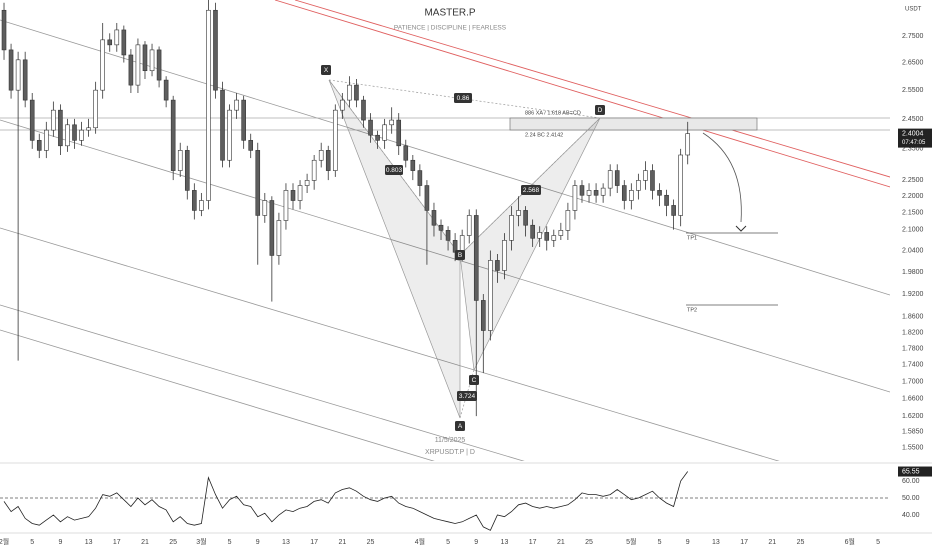 The width and height of the screenshot is (932, 550). Describe the element at coordinates (913, 196) in the screenshot. I see `y-tick-label: 2.2000` at that location.